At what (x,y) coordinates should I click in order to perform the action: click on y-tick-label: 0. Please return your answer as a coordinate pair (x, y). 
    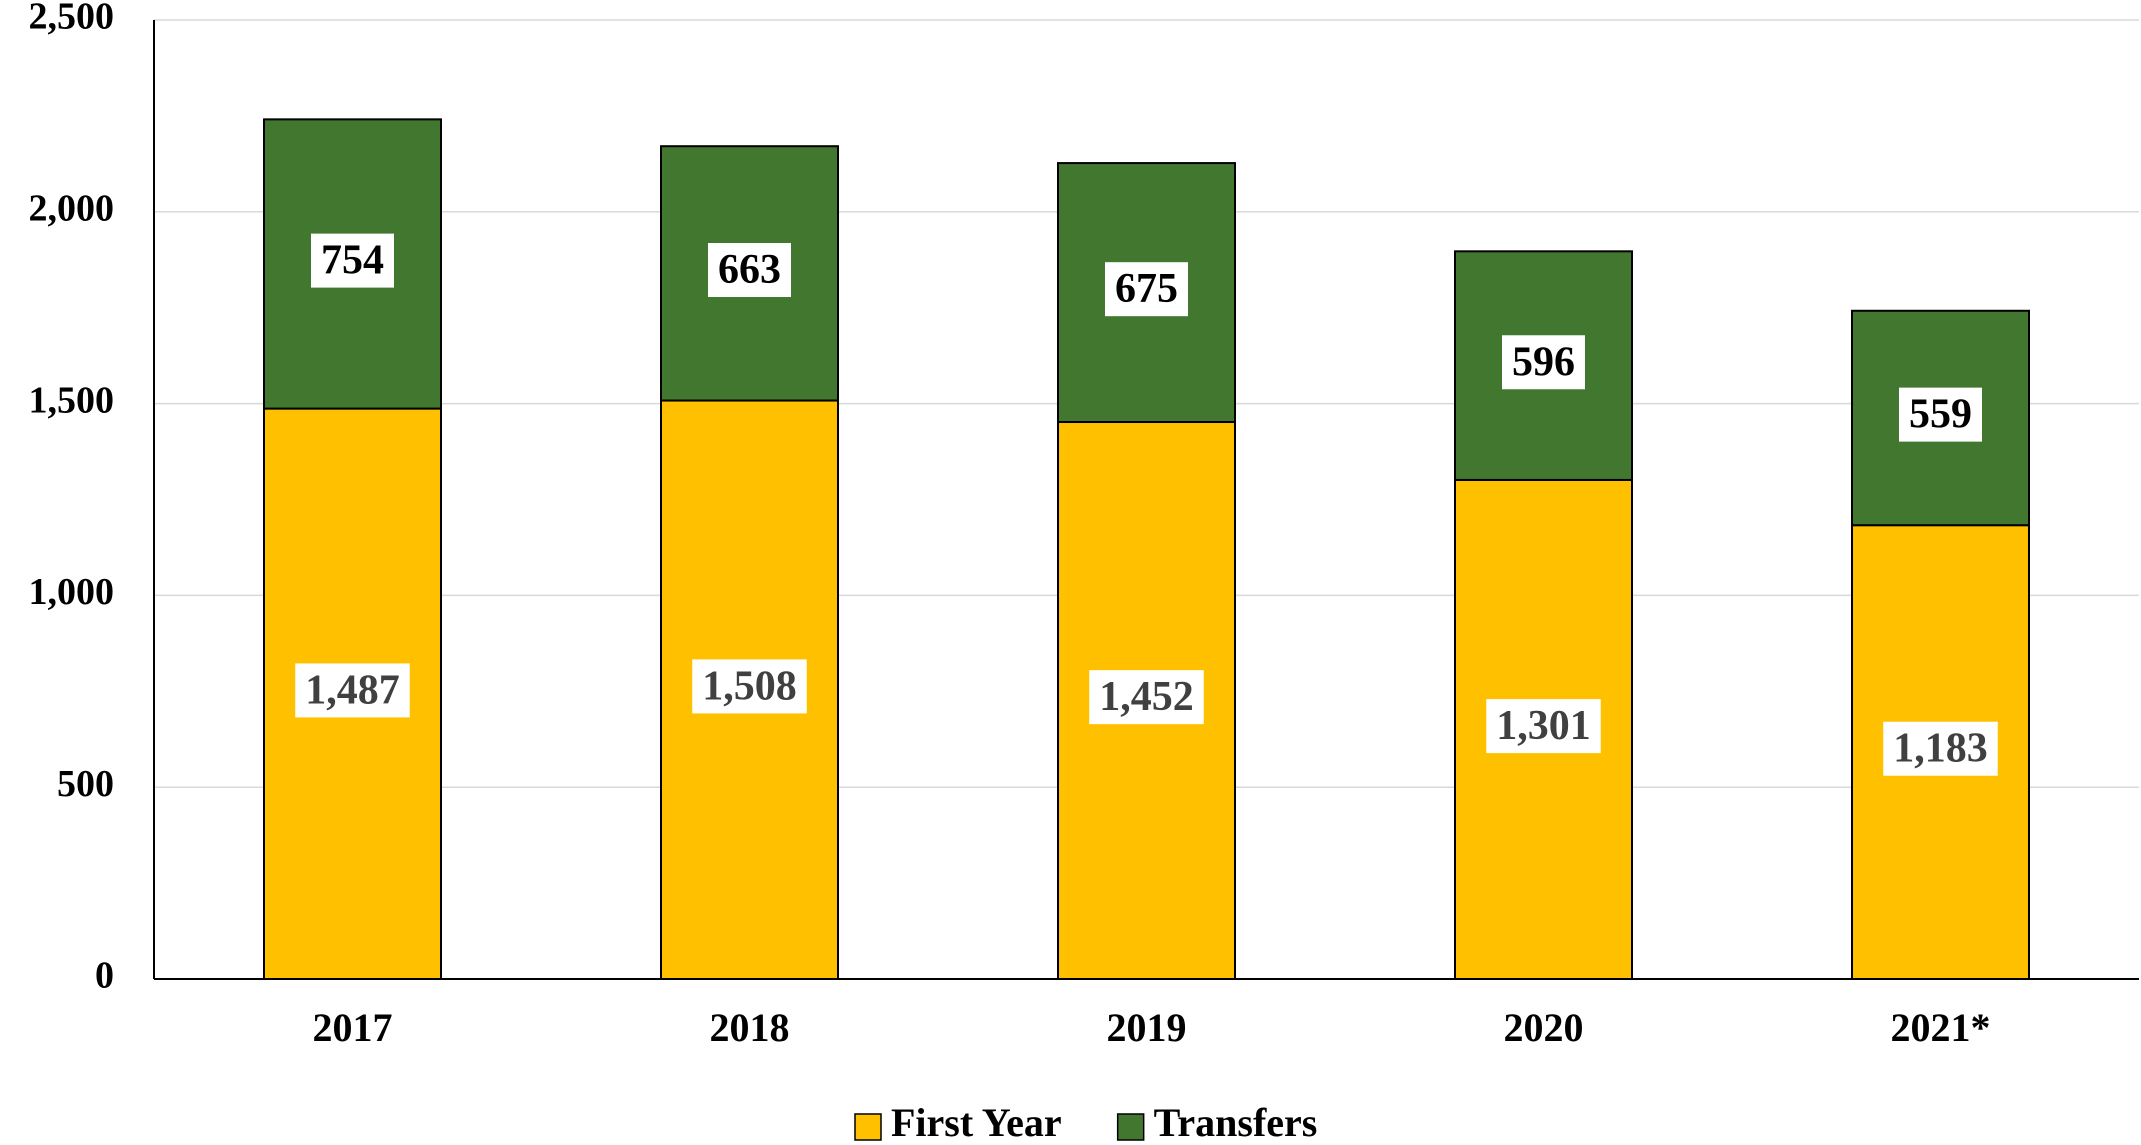
    Looking at the image, I should click on (104, 976).